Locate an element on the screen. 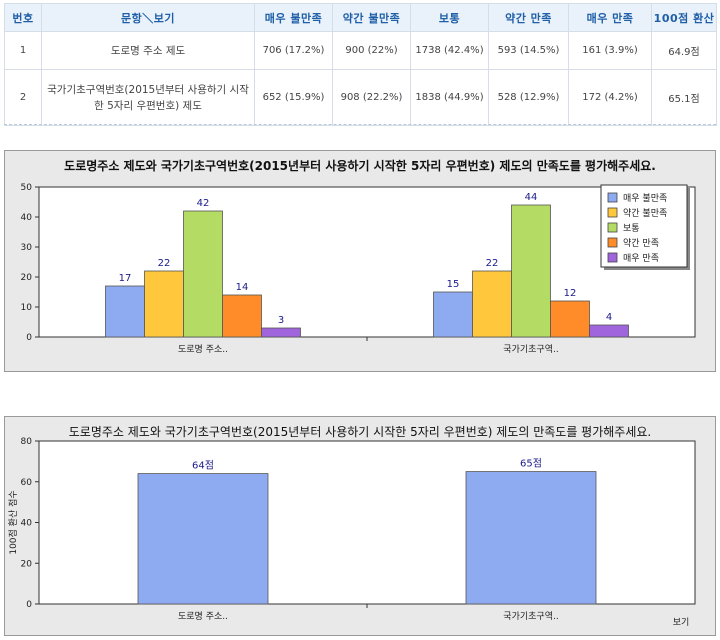 Image resolution: width=720 pixels, height=640 pixels. data-label: 42 is located at coordinates (203, 203).